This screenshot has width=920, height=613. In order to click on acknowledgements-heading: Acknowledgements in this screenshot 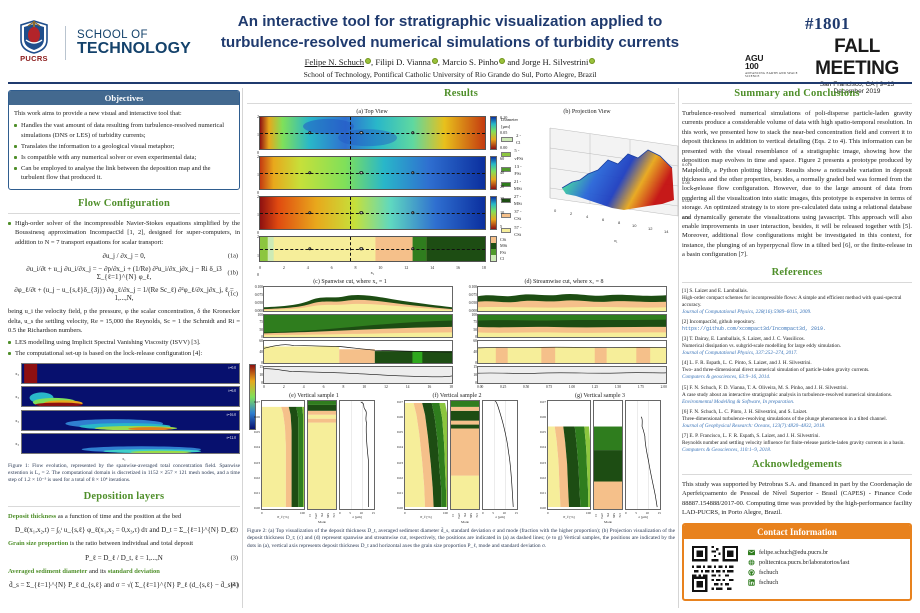, I will do `click(797, 465)`.